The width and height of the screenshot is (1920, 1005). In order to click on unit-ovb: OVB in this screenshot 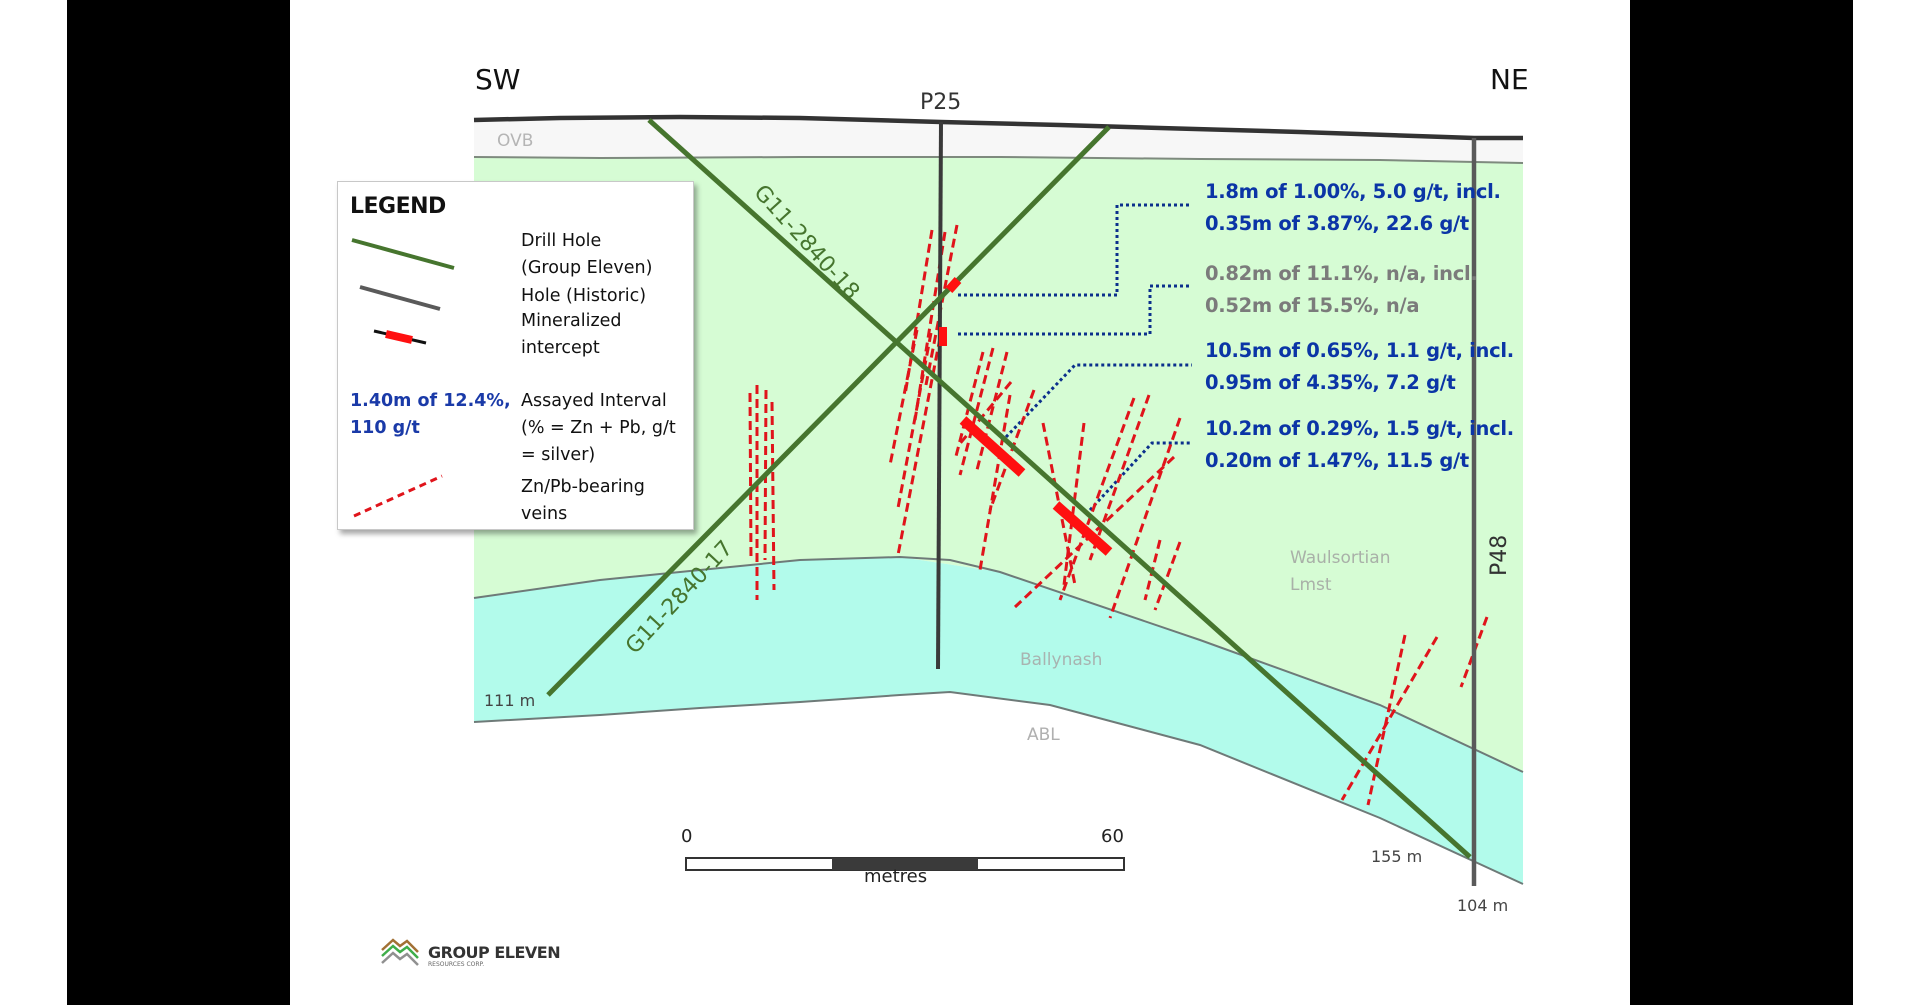, I will do `click(515, 141)`.